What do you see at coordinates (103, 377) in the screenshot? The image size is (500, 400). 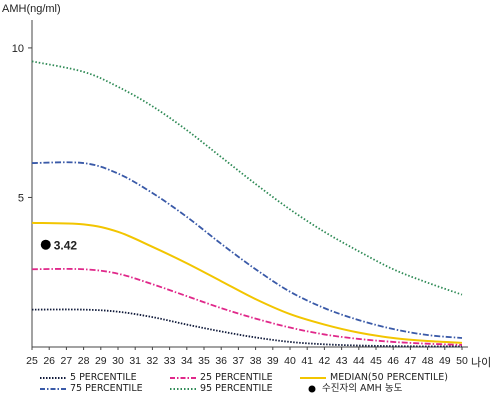 I see `legend-label: 5 PERCENTILE` at bounding box center [103, 377].